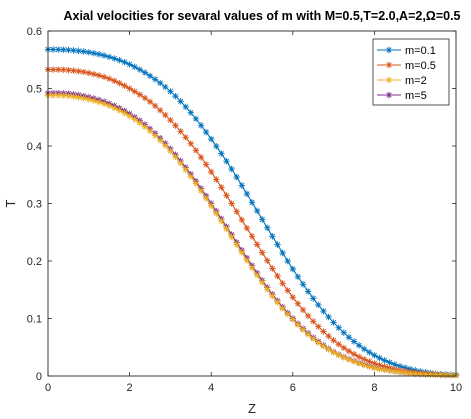 The height and width of the screenshot is (419, 471). I want to click on legend-item: m=2, so click(402, 81).